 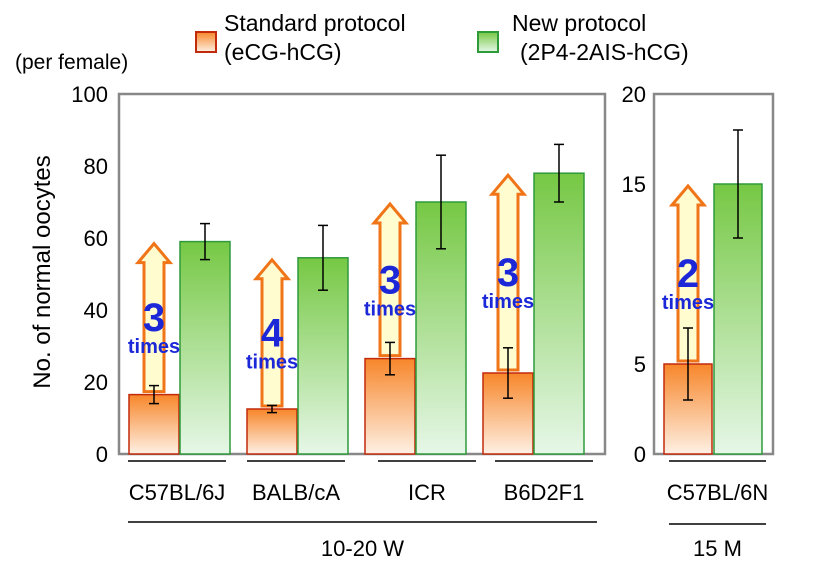 What do you see at coordinates (579, 23) in the screenshot?
I see `legend-label-new-line1: New protocol` at bounding box center [579, 23].